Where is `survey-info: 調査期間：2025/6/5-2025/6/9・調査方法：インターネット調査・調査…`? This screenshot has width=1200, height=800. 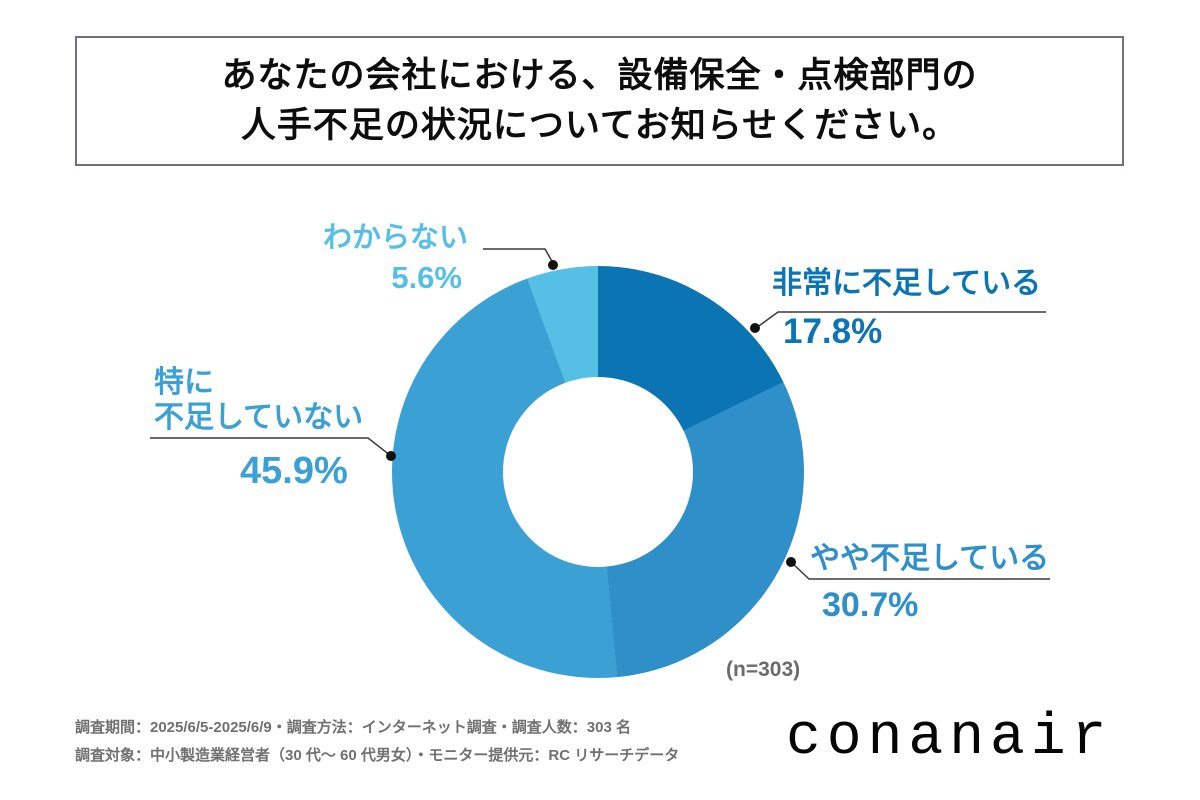 survey-info: 調査期間：2025/6/5-2025/6/9・調査方法：インターネット調査・調査… is located at coordinates (377, 742).